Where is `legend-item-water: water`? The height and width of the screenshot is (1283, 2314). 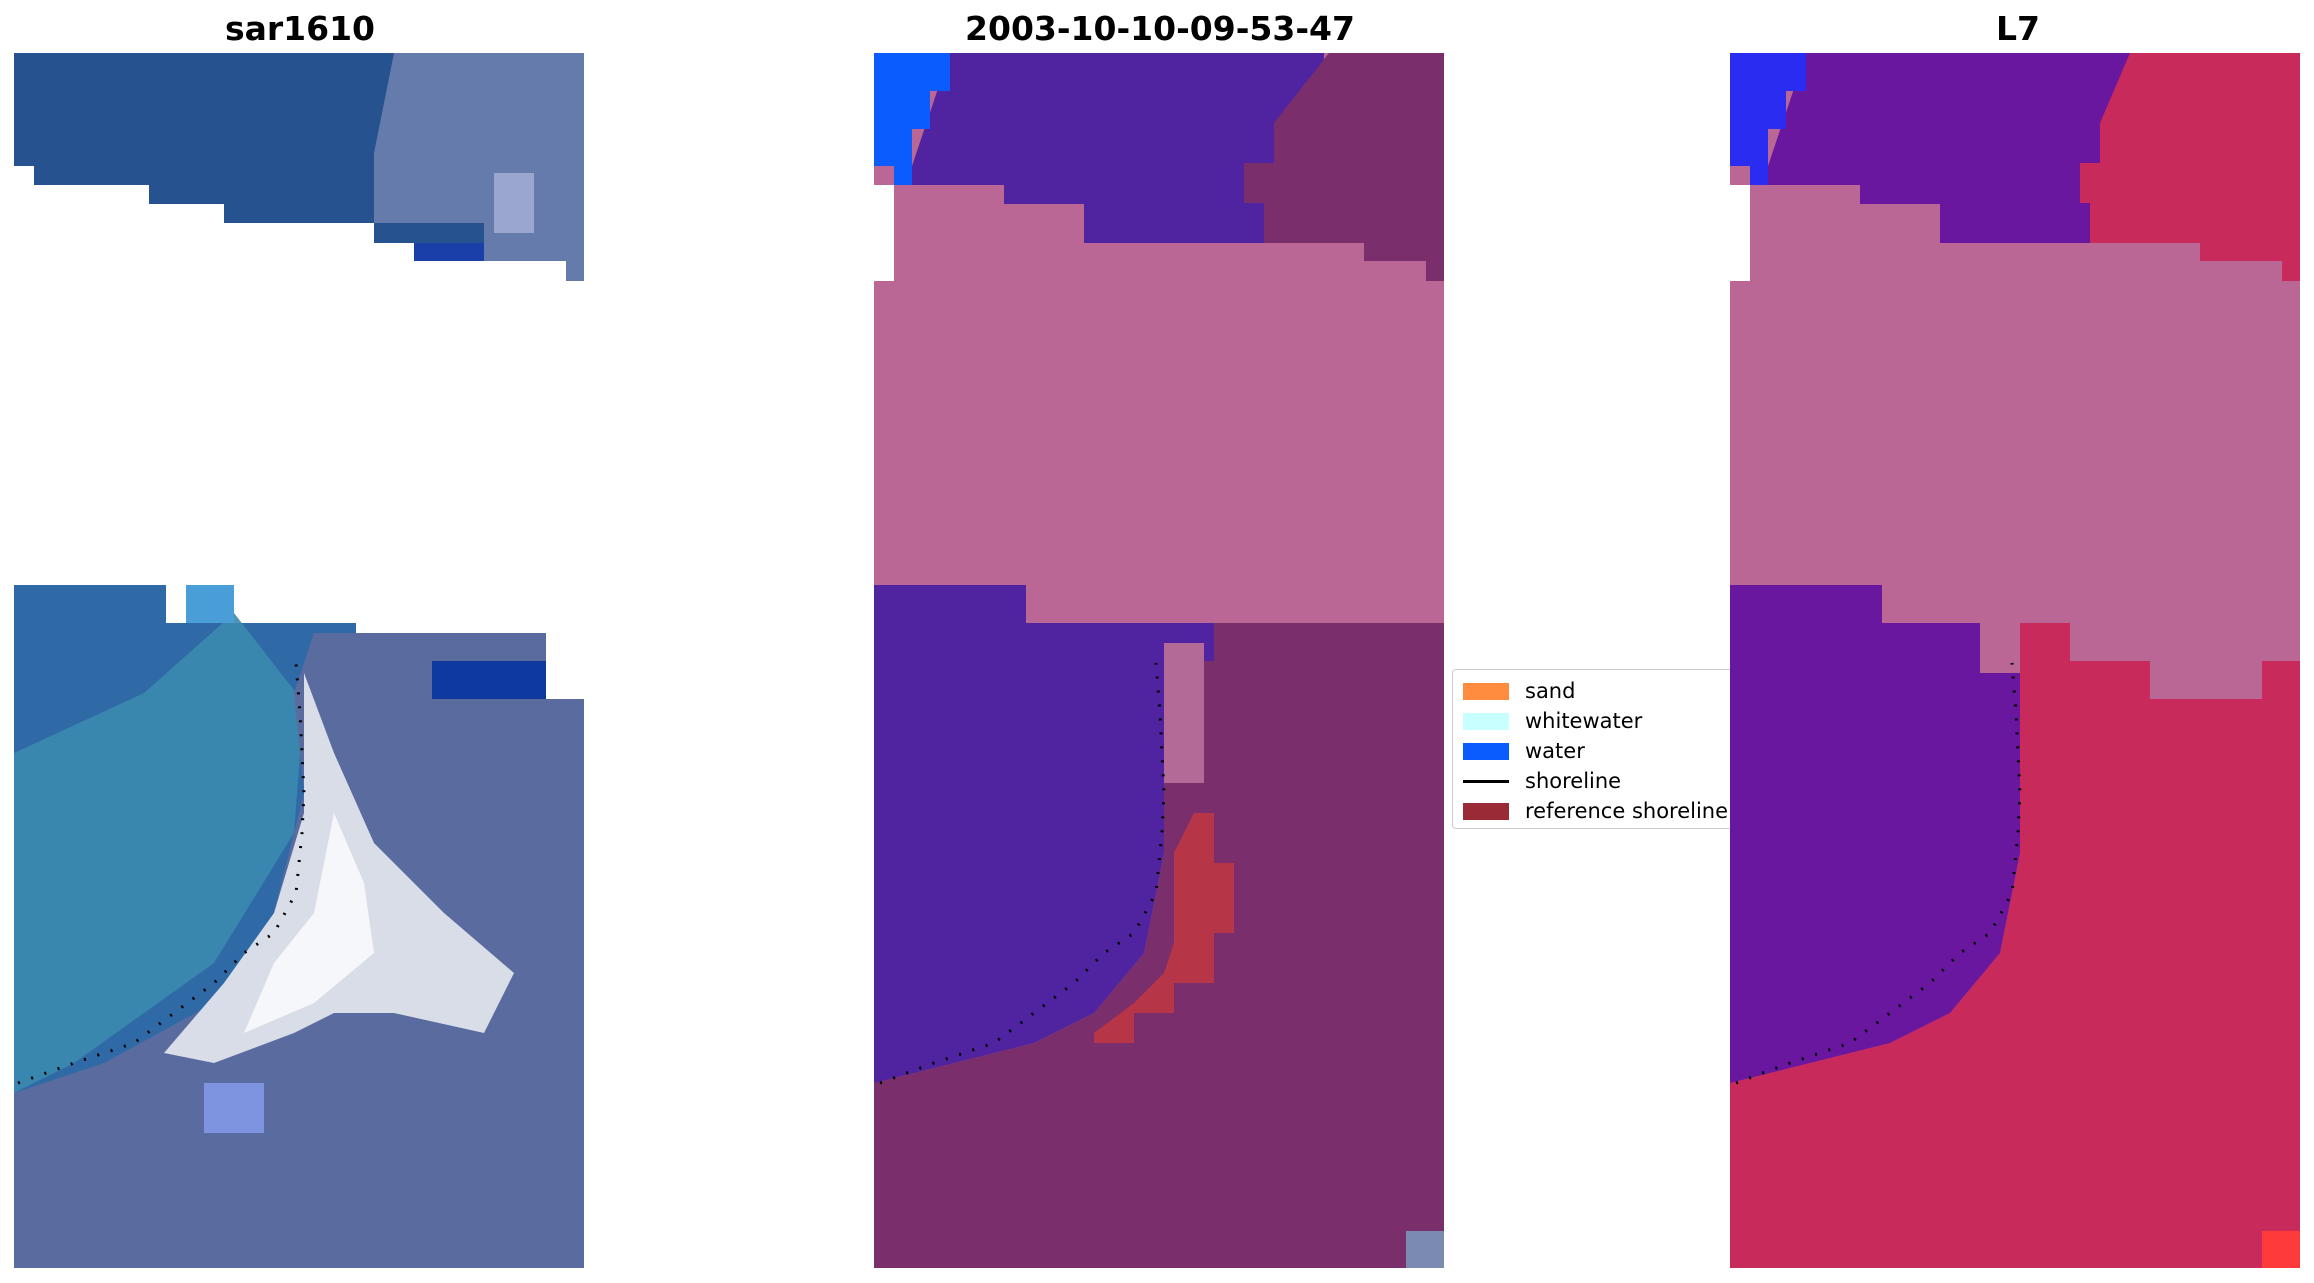 legend-item-water: water is located at coordinates (1597, 751).